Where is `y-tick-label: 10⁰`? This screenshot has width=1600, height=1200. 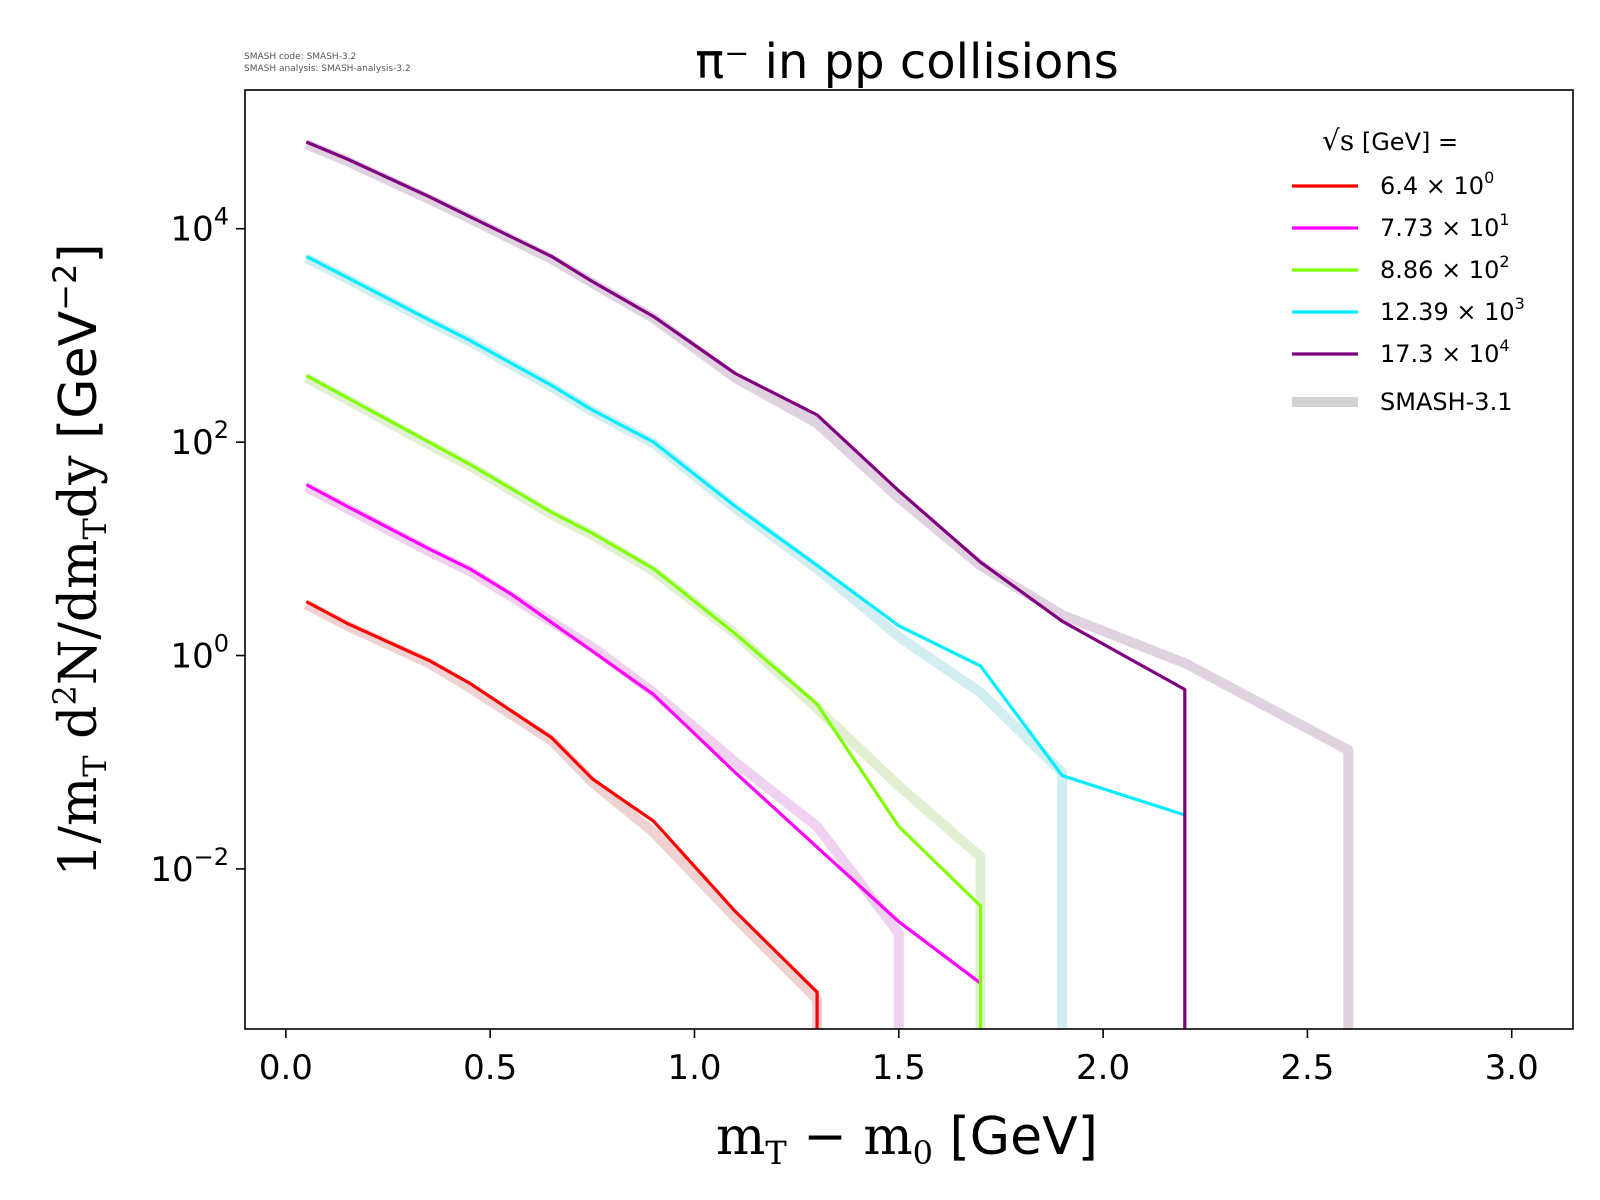 y-tick-label: 10⁰ is located at coordinates (199, 653).